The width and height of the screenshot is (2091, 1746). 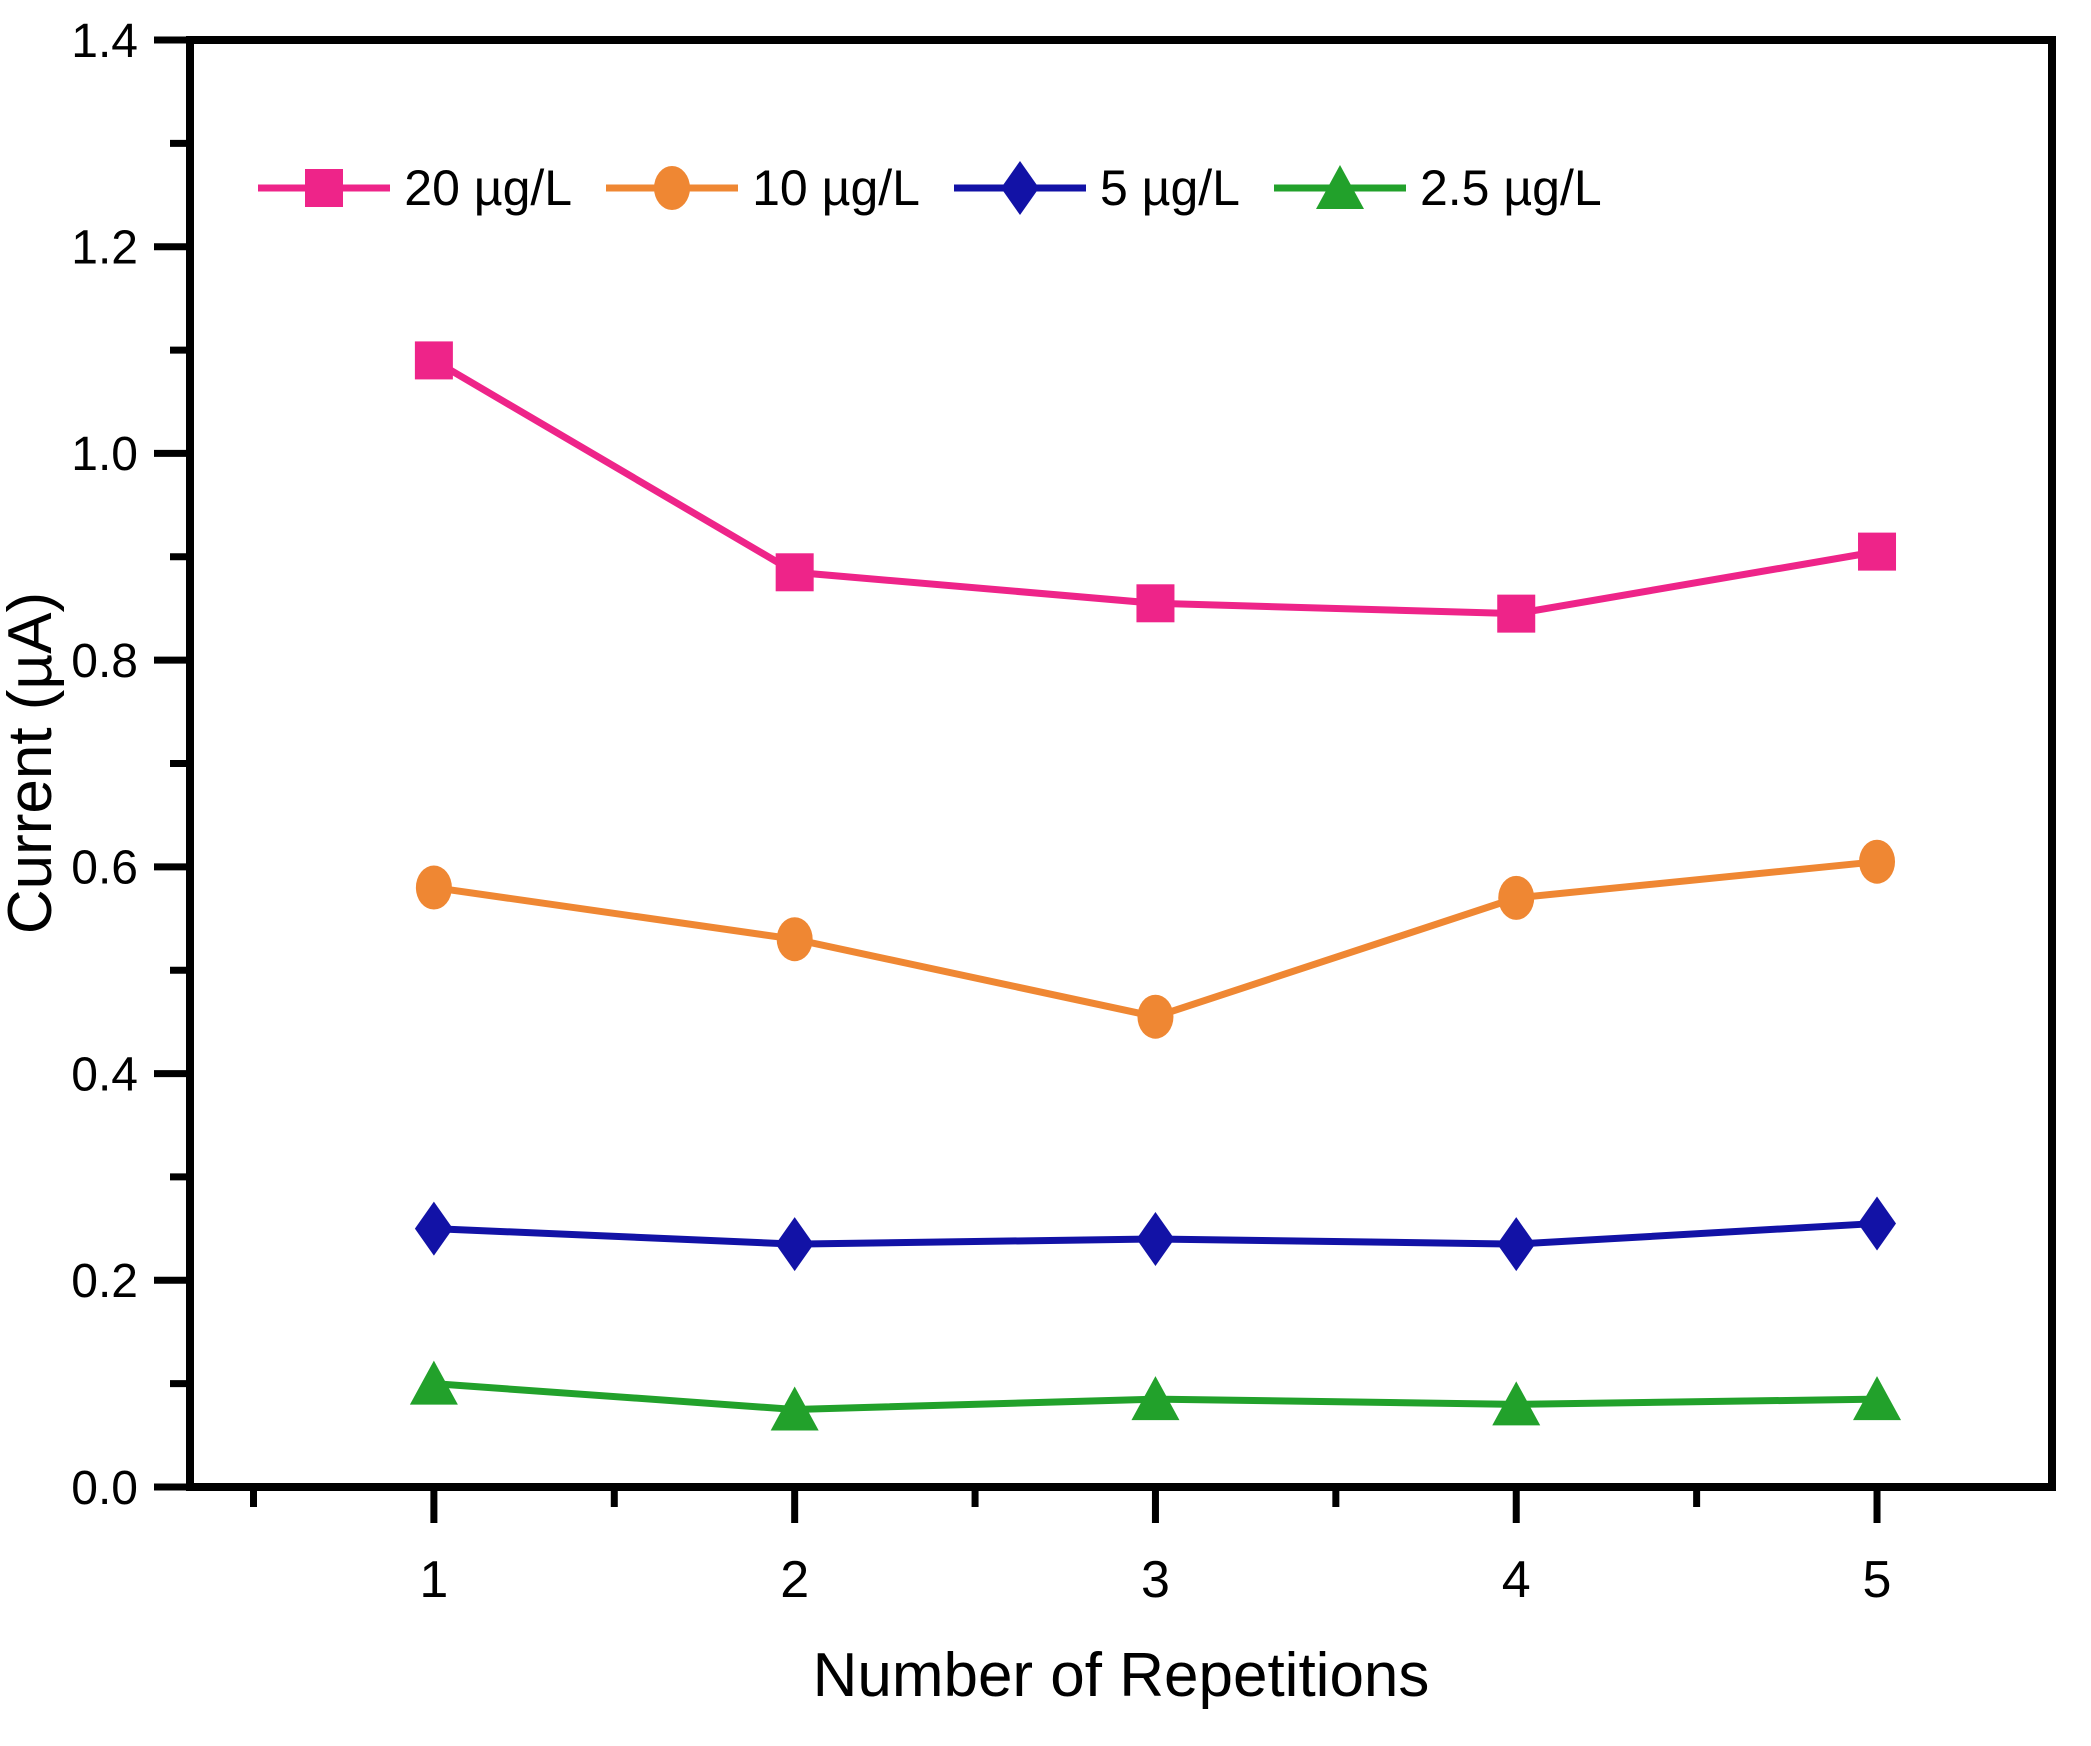 I want to click on legend-item-3: 2.5 µg/L, so click(x=1437, y=188).